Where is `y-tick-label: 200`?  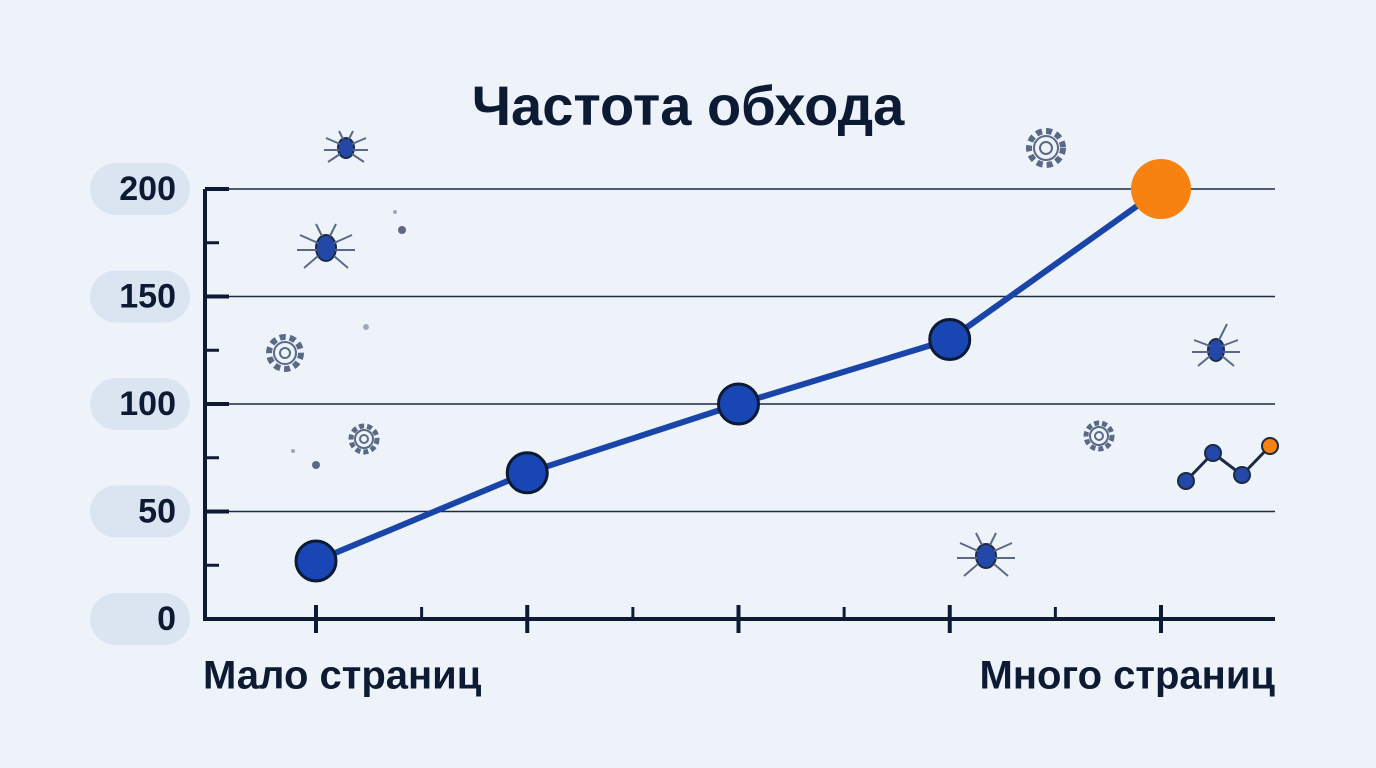 y-tick-label: 200 is located at coordinates (147, 189).